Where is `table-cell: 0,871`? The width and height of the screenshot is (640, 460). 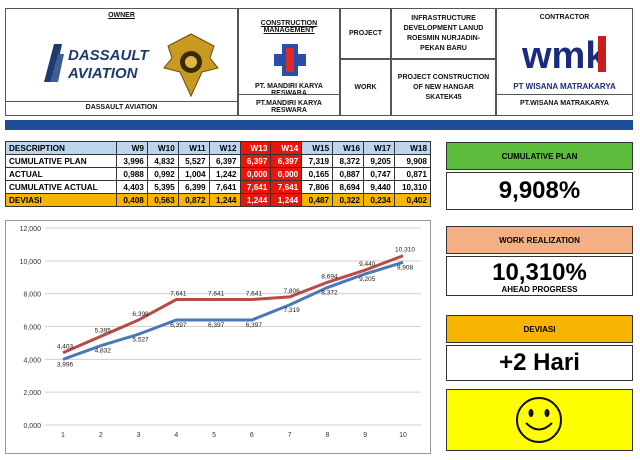 table-cell: 0,871 is located at coordinates (412, 174).